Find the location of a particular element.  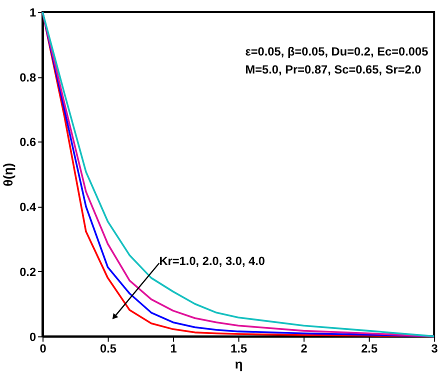

y-tick-label: 0.6 is located at coordinates (28, 142).